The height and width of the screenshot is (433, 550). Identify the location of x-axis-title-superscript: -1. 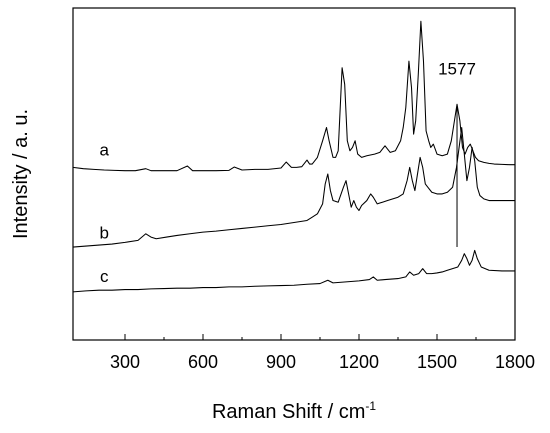
(370, 406).